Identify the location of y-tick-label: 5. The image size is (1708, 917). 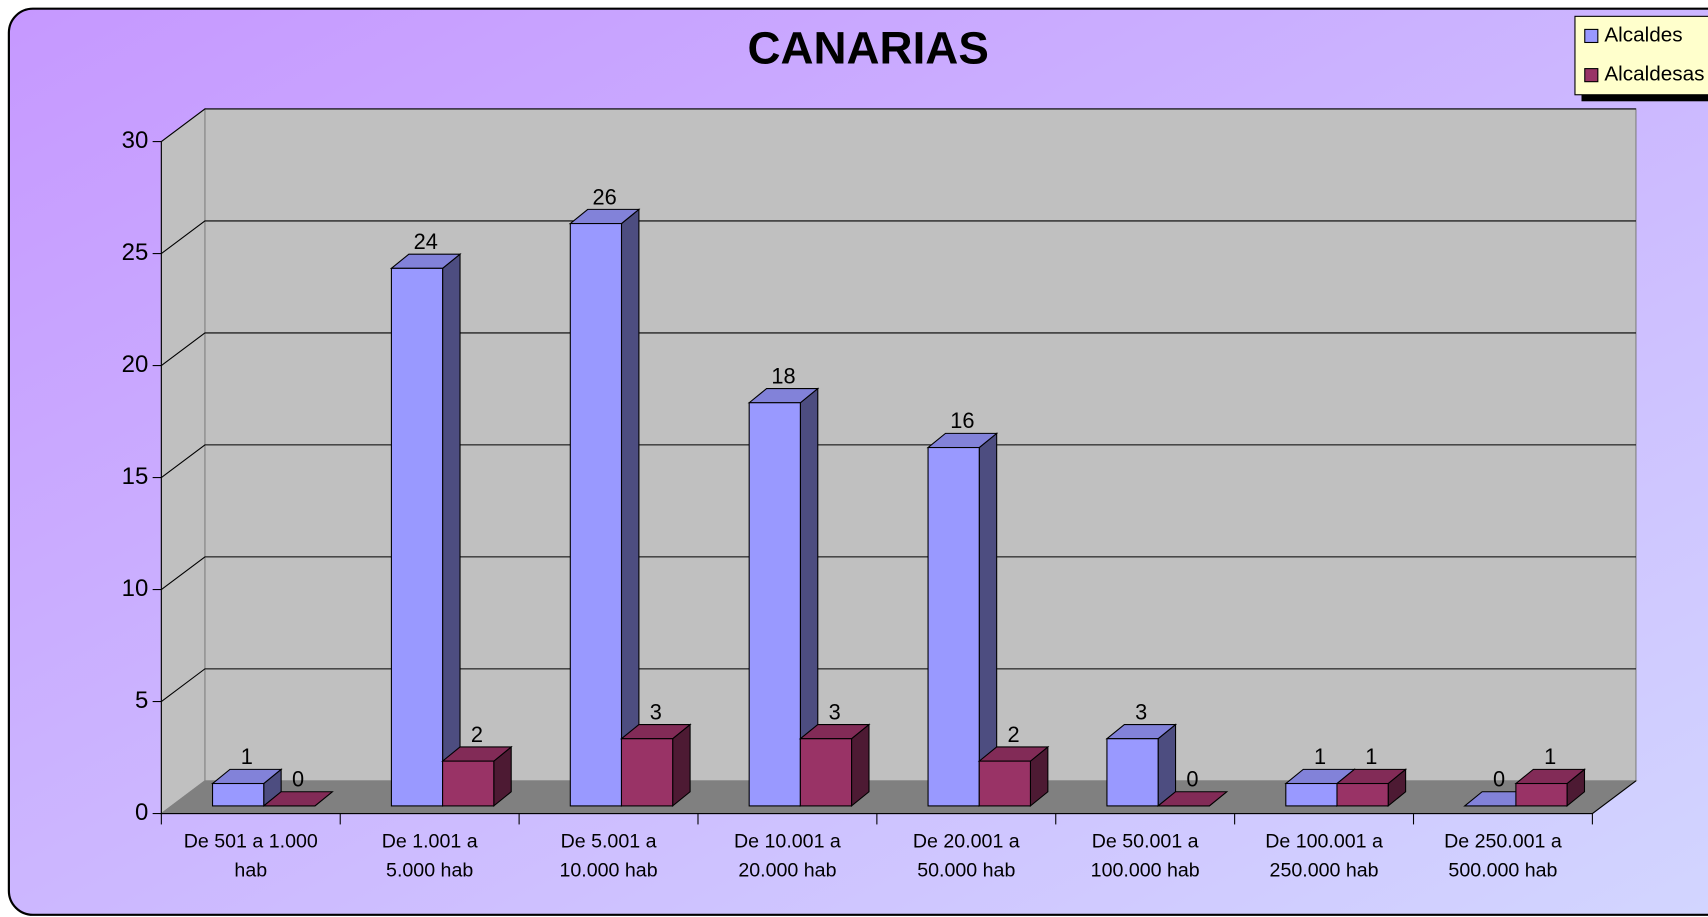
(141, 700).